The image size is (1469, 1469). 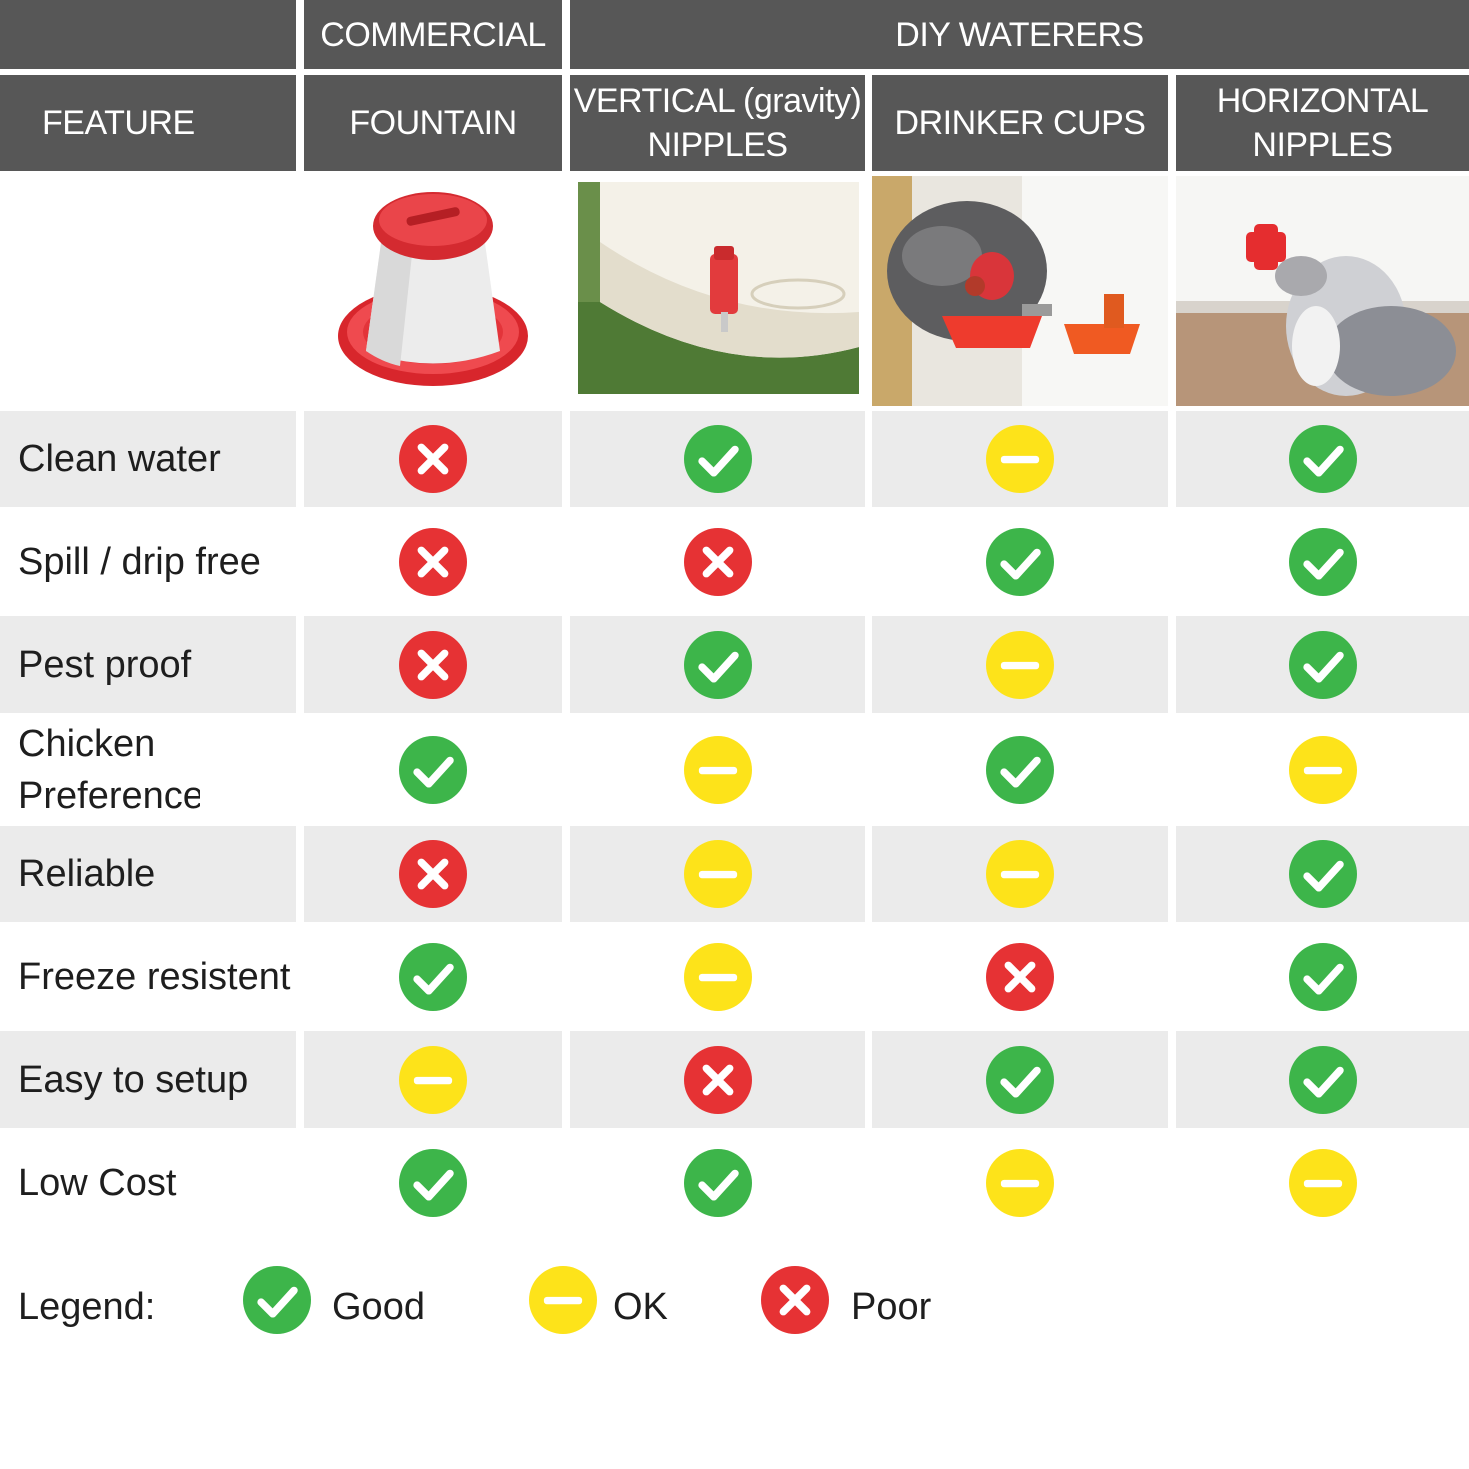 I want to click on group-commercial-label: COMMERCIAL, so click(x=433, y=34).